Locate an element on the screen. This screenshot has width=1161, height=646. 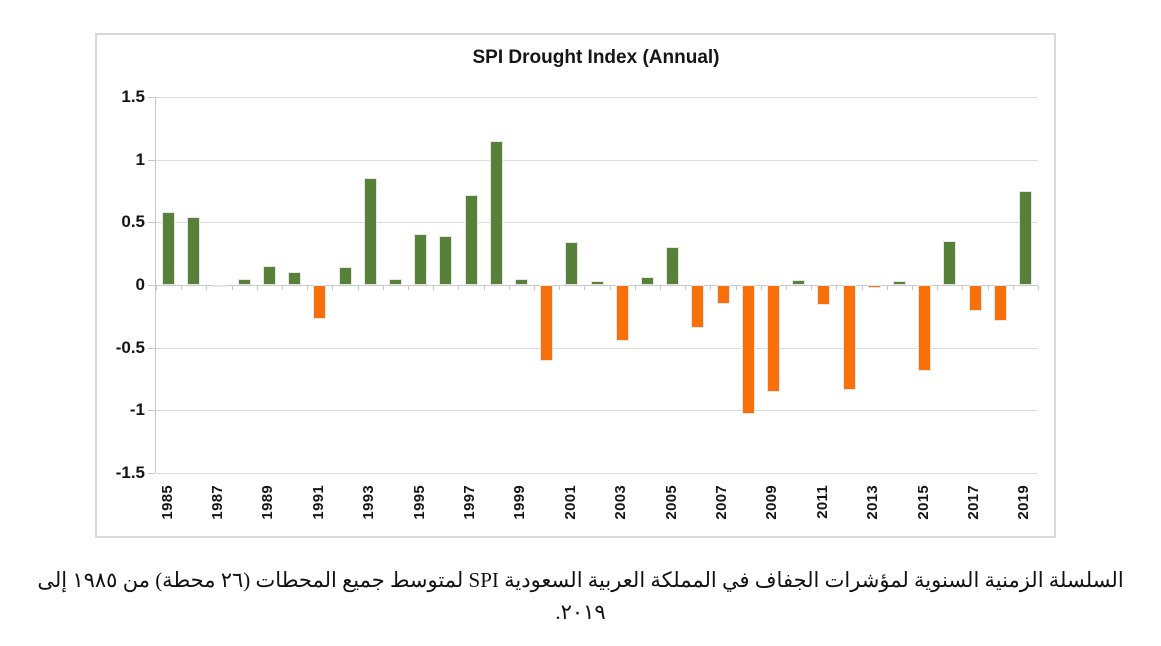
bar-2008 is located at coordinates (748, 350).